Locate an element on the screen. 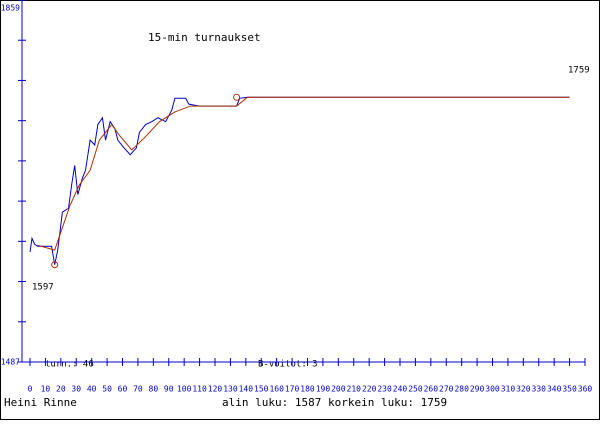 This screenshot has height=424, width=600. x-tick-label: 180 is located at coordinates (307, 389).